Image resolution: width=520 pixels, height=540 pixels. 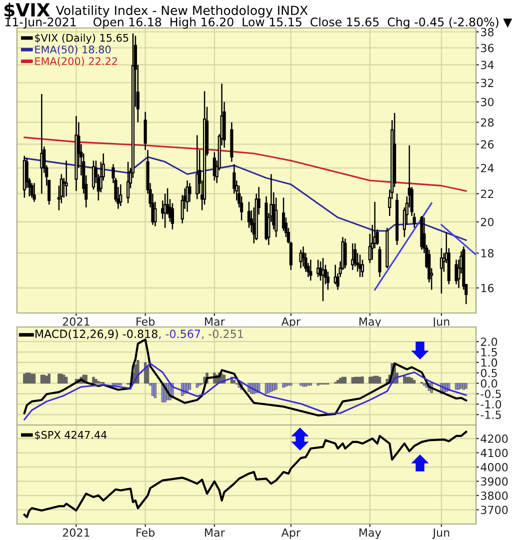 I want to click on legend-label: EMA(200) 22.22, so click(x=76, y=61).